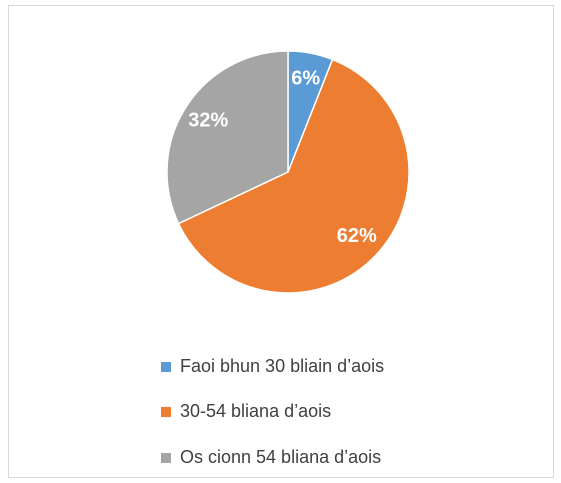  What do you see at coordinates (255, 411) in the screenshot?
I see `legend-label: 30-54 bliana d’aois` at bounding box center [255, 411].